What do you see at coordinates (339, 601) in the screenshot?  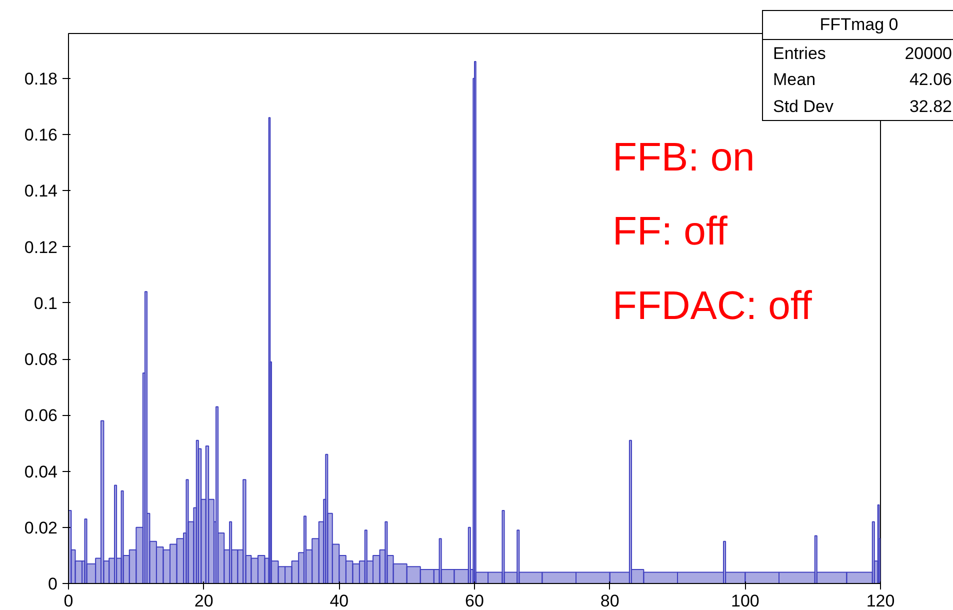 I see `x-tick-label: 40` at bounding box center [339, 601].